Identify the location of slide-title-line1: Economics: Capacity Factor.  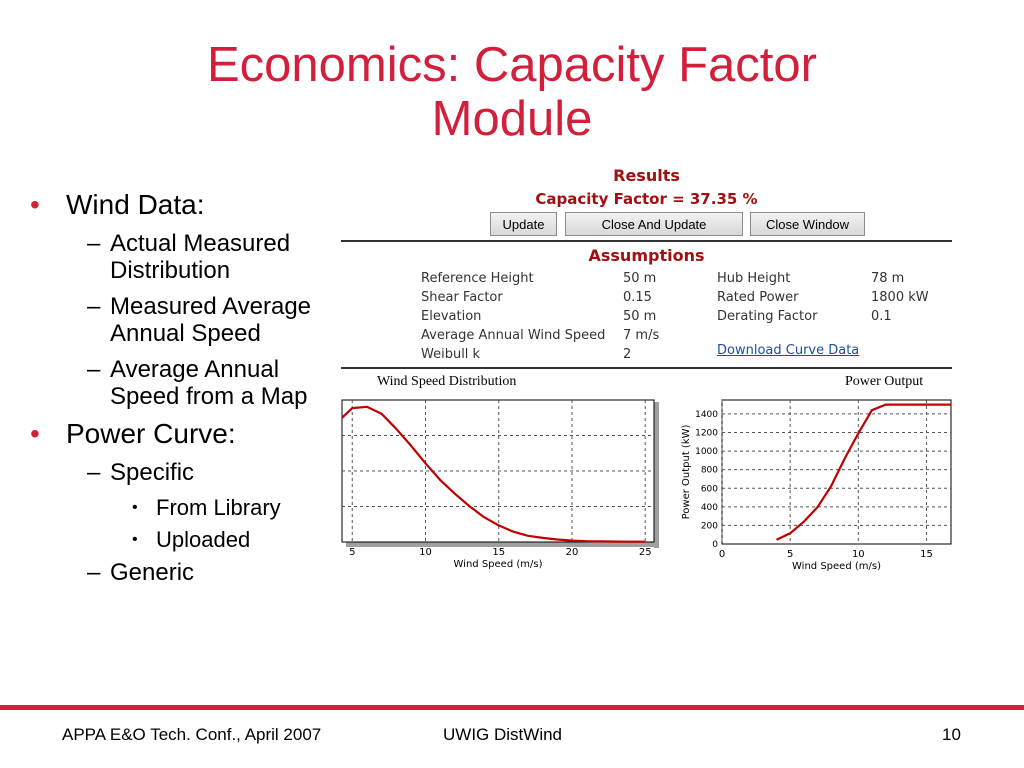
(512, 65).